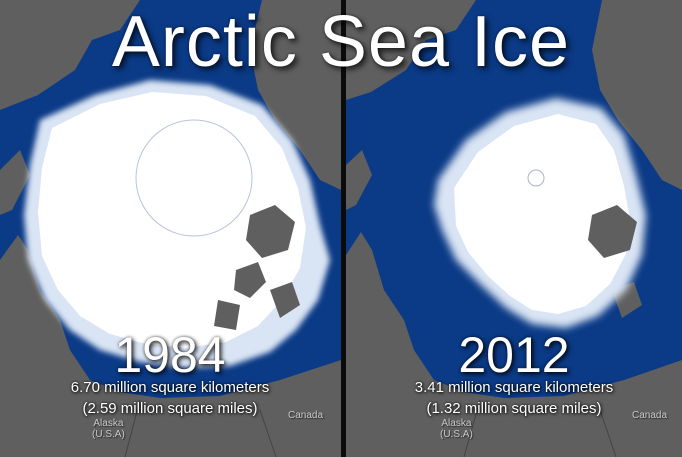 This screenshot has width=682, height=457. What do you see at coordinates (514, 408) in the screenshot?
I see `area-mi-label: (1.32 million square miles)` at bounding box center [514, 408].